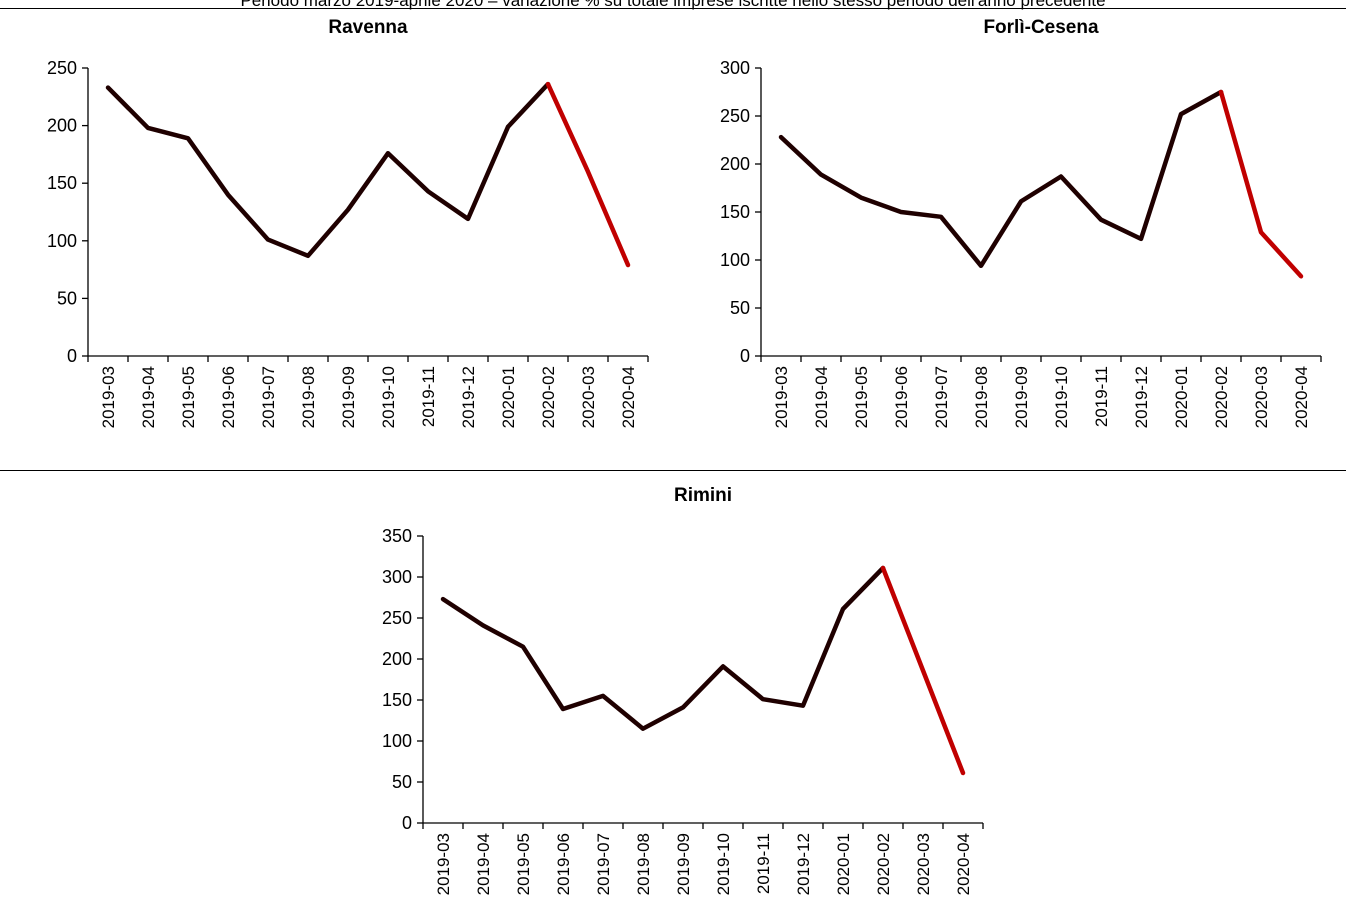 Image resolution: width=1346 pixels, height=918 pixels. I want to click on chart-title: Rimini, so click(703, 495).